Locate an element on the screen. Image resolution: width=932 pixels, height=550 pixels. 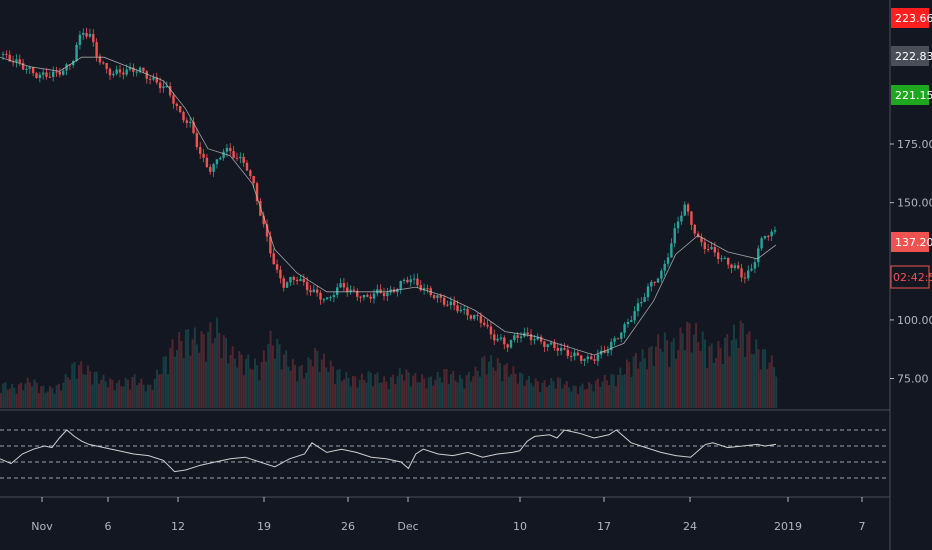
price-tick-label: 150.00 is located at coordinates (914, 203).